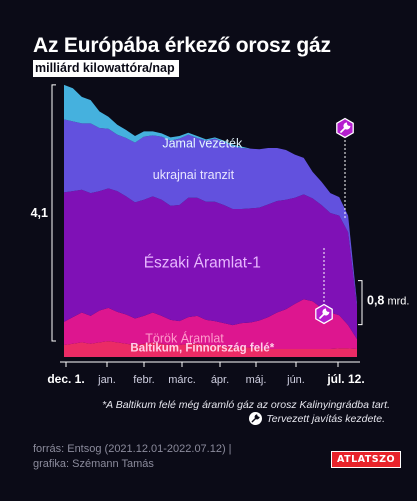 The width and height of the screenshot is (417, 501). Describe the element at coordinates (366, 459) in the screenshot. I see `atlatszo-logo: ATLATSZO` at that location.